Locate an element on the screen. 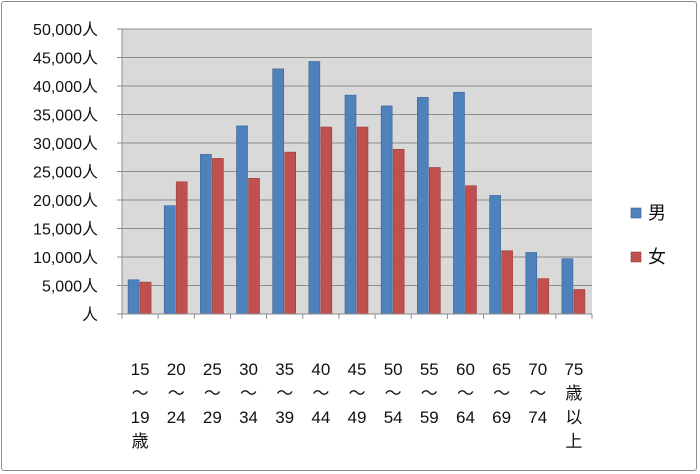 Image resolution: width=700 pixels, height=474 pixels. x-category-label: 65 is located at coordinates (501, 369).